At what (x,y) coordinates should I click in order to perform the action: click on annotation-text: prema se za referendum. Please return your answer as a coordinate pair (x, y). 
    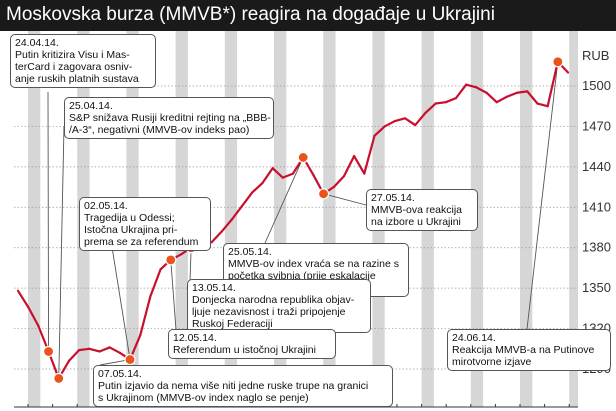
    Looking at the image, I should click on (141, 242).